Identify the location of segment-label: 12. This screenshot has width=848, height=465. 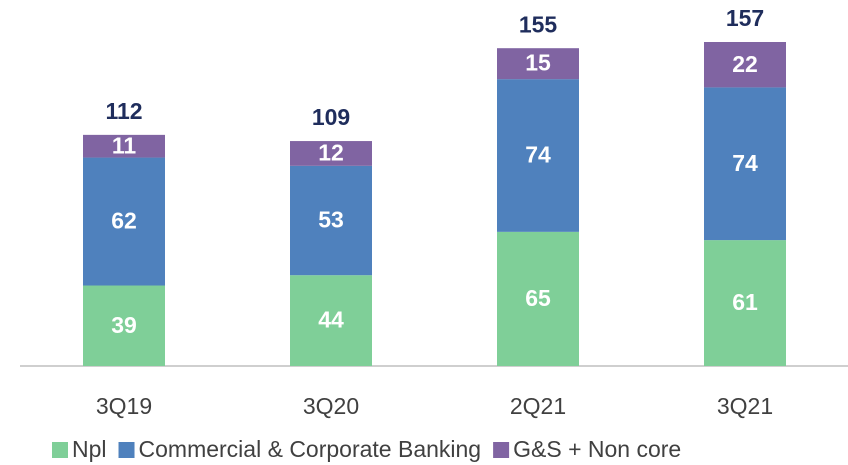
(331, 153).